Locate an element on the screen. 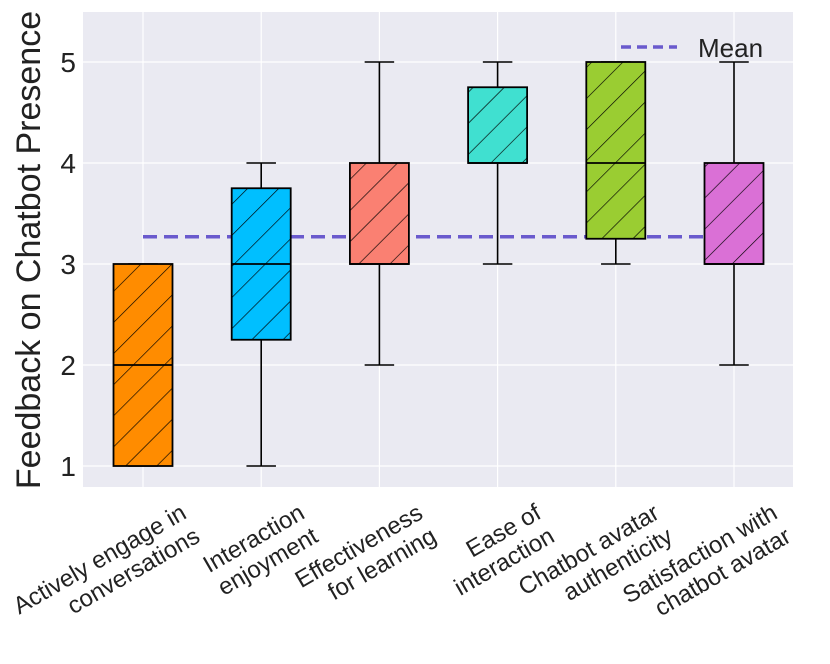 The image size is (830, 664). x-tick-label: Actively engage inconversations is located at coordinates (107, 571).